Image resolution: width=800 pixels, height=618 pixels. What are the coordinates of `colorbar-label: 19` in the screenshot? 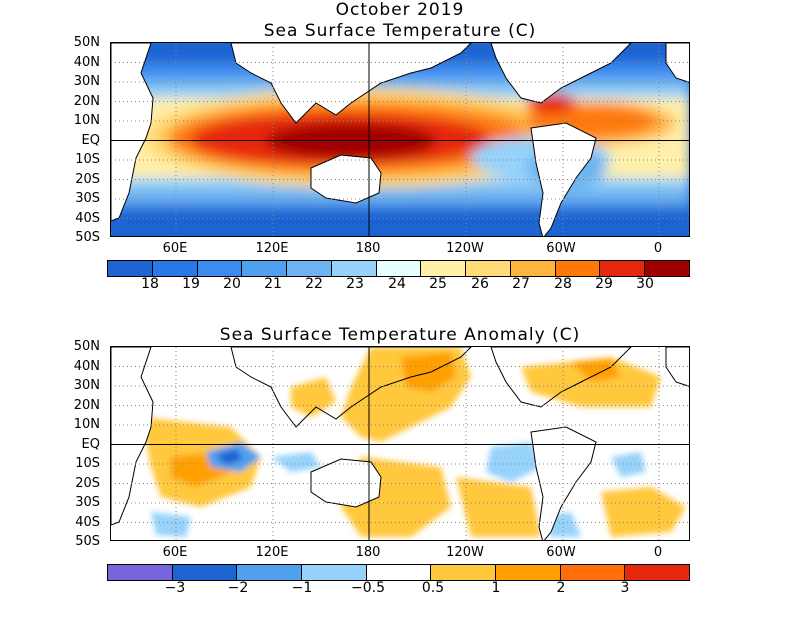 It's located at (191, 284).